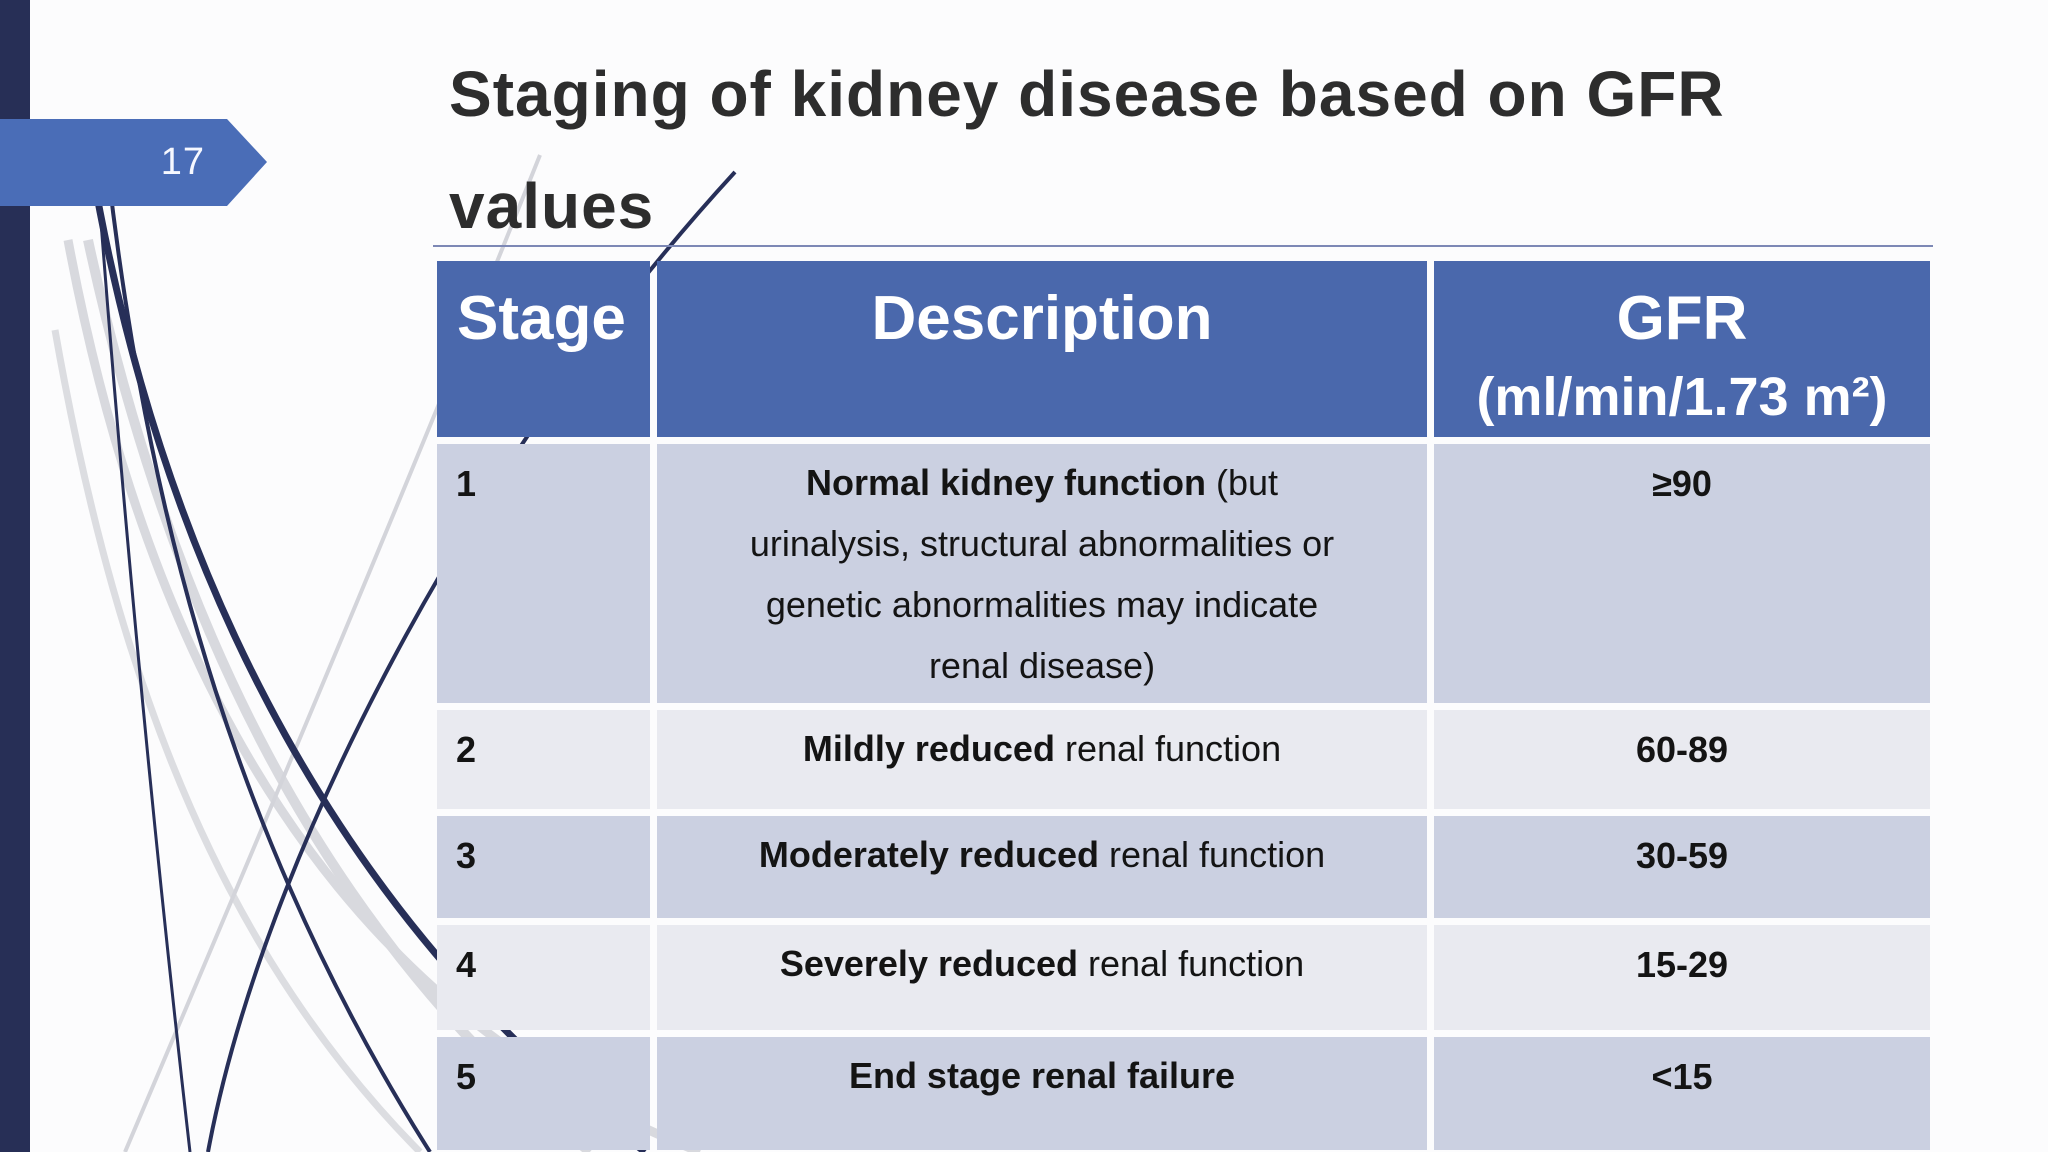 Image resolution: width=2048 pixels, height=1152 pixels. Describe the element at coordinates (543, 867) in the screenshot. I see `stage-cell: 3` at that location.